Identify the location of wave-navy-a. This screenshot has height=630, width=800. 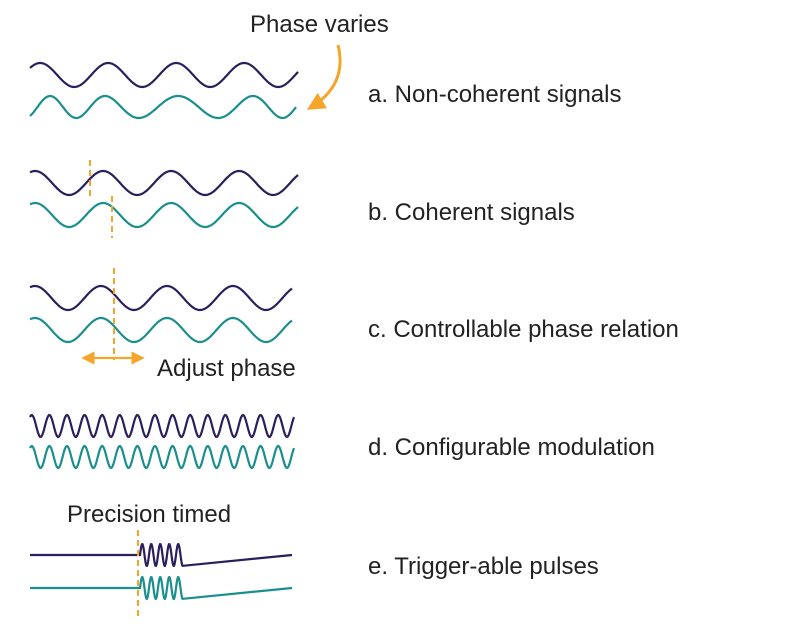
(164, 75).